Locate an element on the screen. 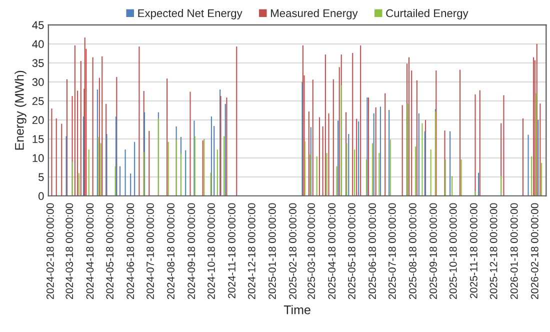 The image size is (550, 332). x-tick-label: 2025-06-18 00:00:00 is located at coordinates (372, 251).